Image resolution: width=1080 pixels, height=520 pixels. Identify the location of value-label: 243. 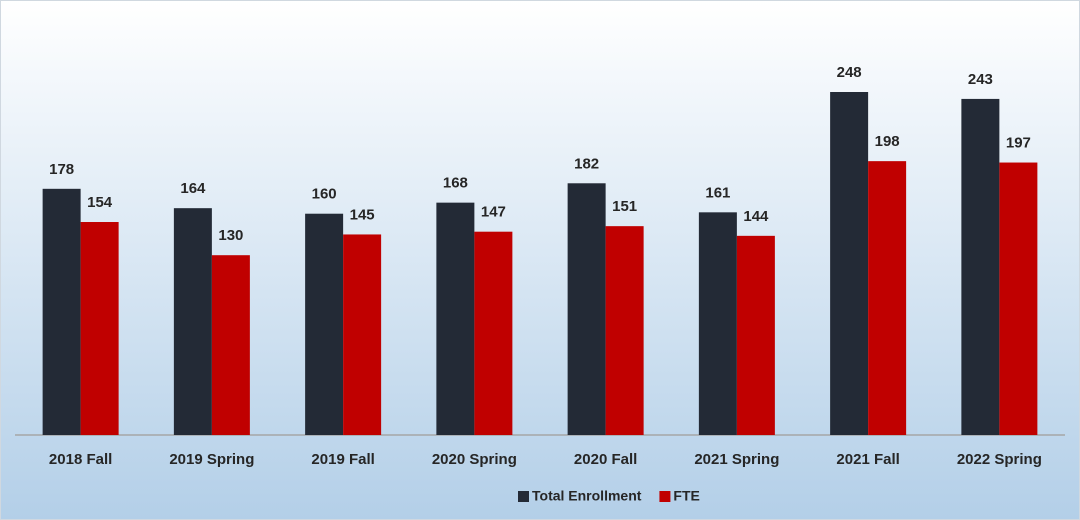
(980, 79).